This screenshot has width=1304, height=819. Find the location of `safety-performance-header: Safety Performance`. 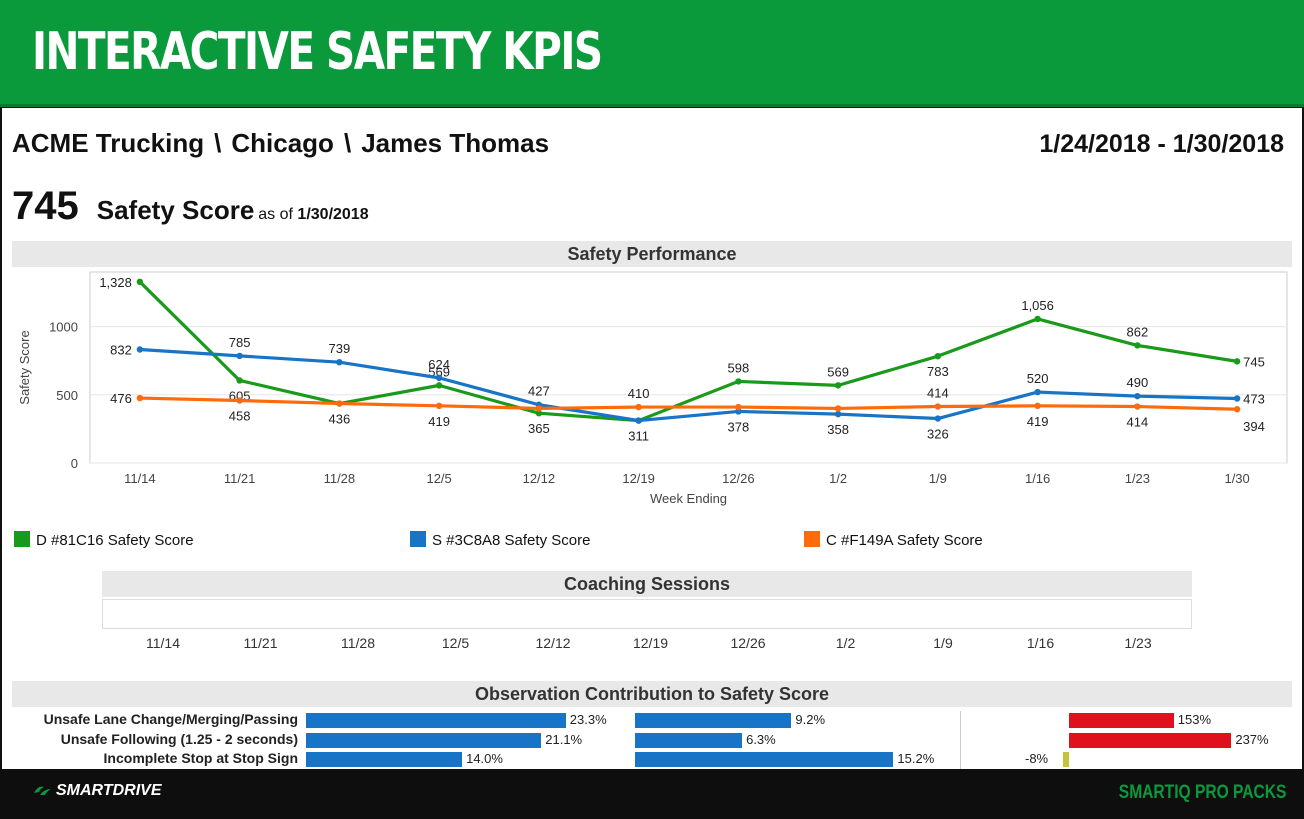

safety-performance-header: Safety Performance is located at coordinates (652, 254).